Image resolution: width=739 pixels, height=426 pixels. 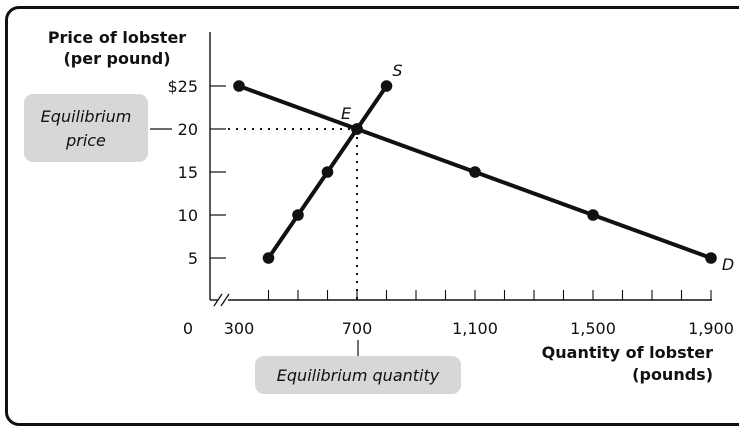 What do you see at coordinates (86, 128) in the screenshot?
I see `equilibrium-price-box` at bounding box center [86, 128].